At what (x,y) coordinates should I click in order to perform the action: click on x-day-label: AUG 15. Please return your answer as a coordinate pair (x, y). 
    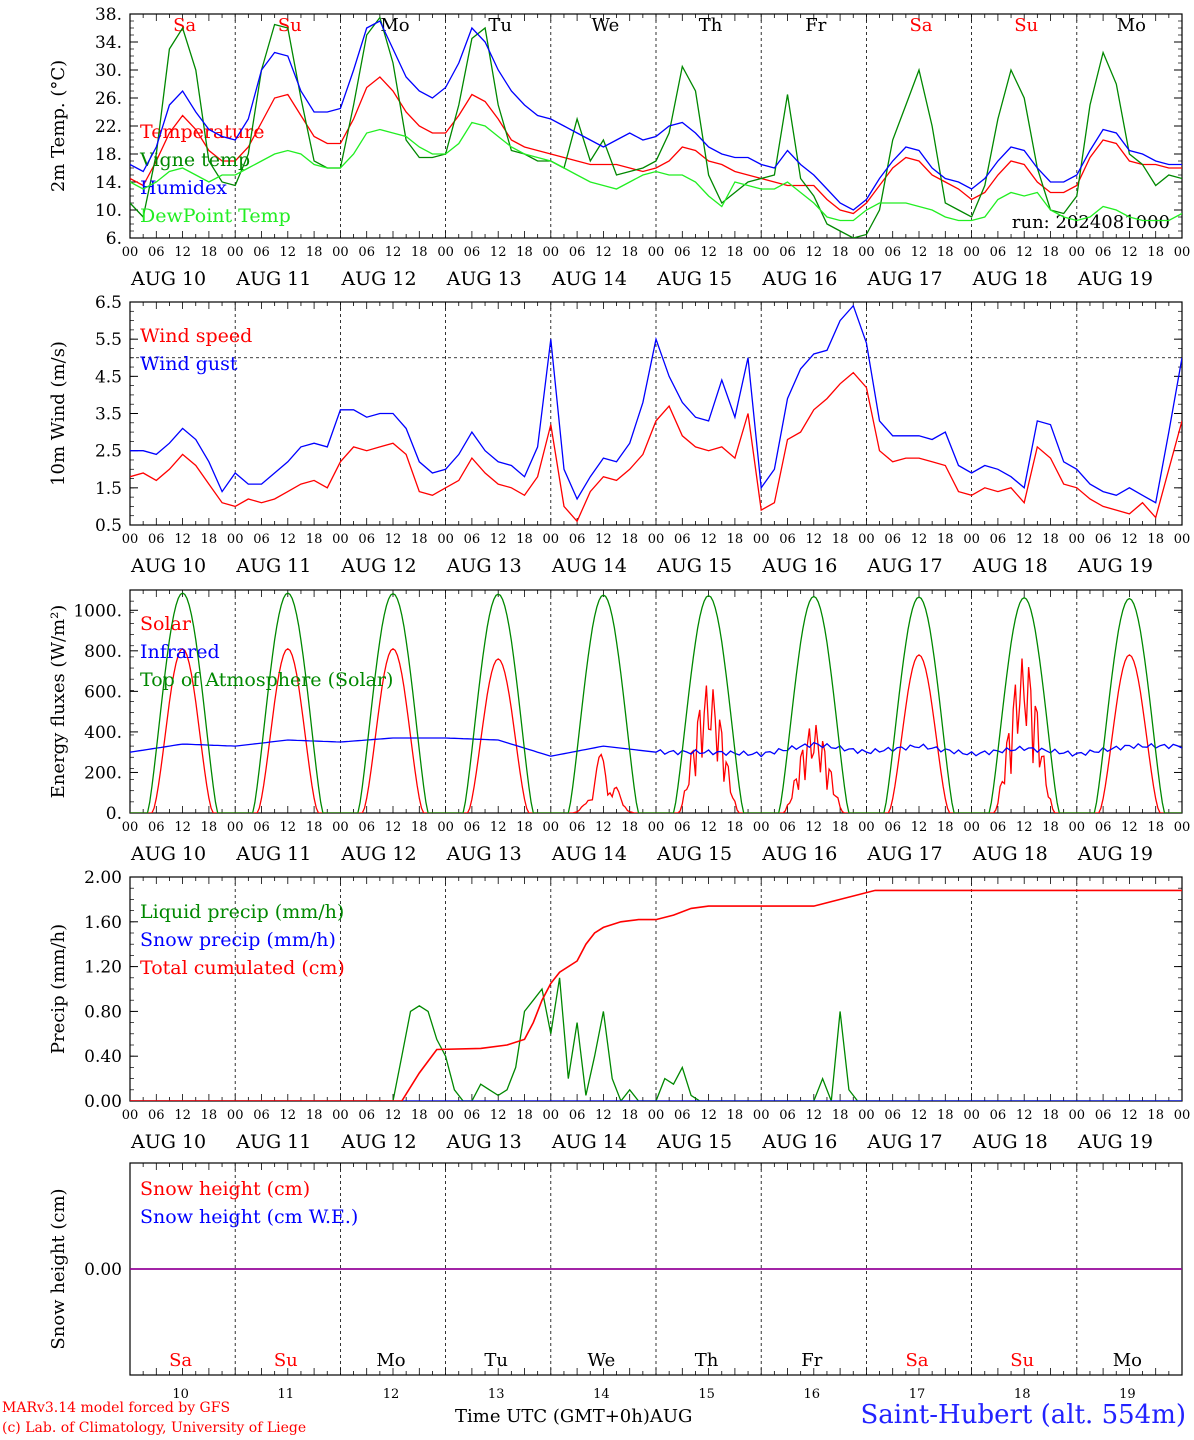
    Looking at the image, I should click on (694, 854).